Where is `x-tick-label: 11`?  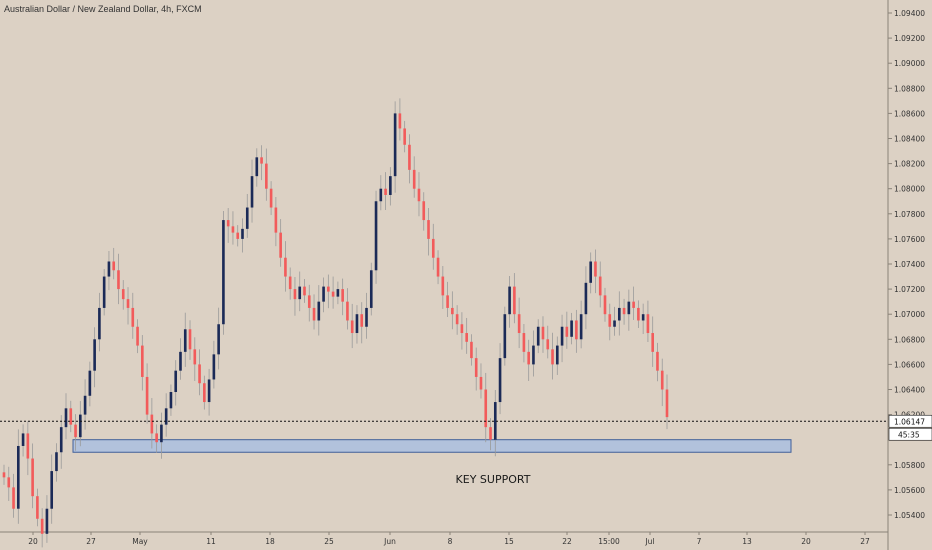 x-tick-label: 11 is located at coordinates (211, 541).